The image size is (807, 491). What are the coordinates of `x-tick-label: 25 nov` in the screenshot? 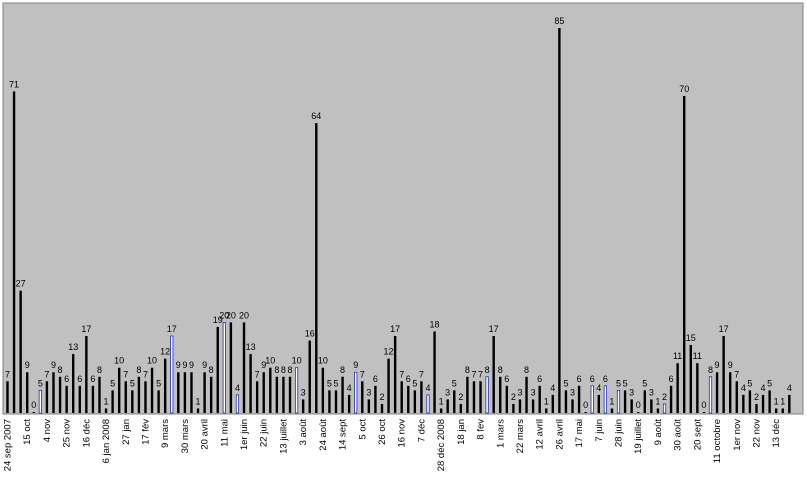 It's located at (67, 433).